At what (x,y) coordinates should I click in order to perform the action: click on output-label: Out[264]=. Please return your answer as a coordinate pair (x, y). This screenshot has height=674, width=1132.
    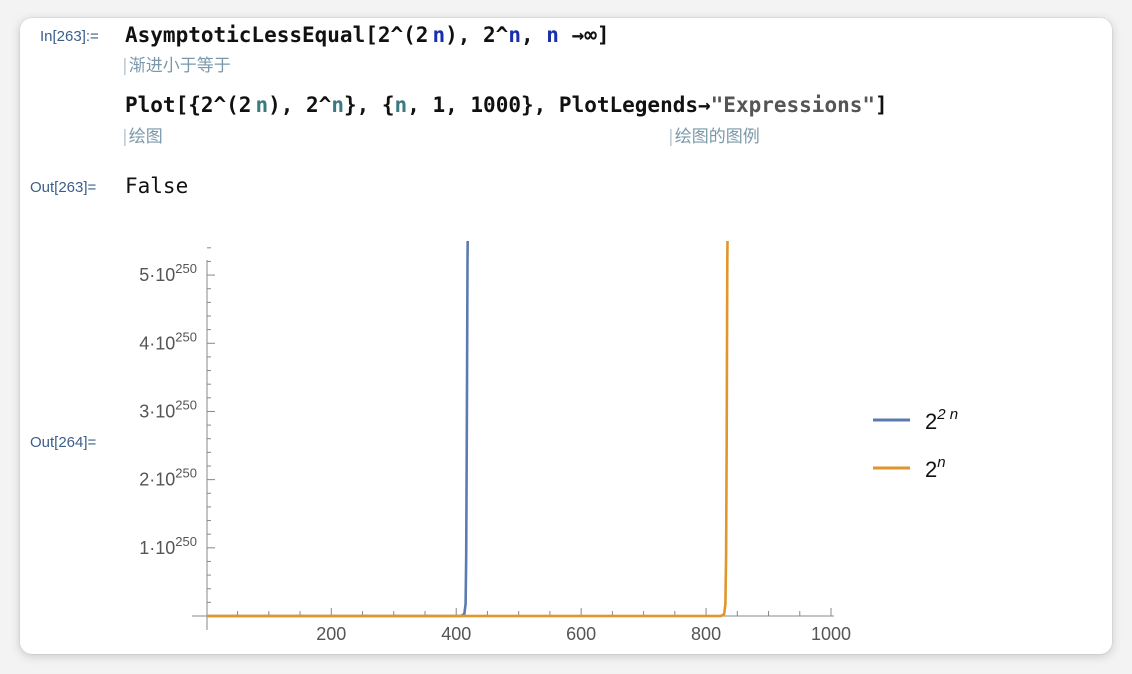
    Looking at the image, I should click on (63, 442).